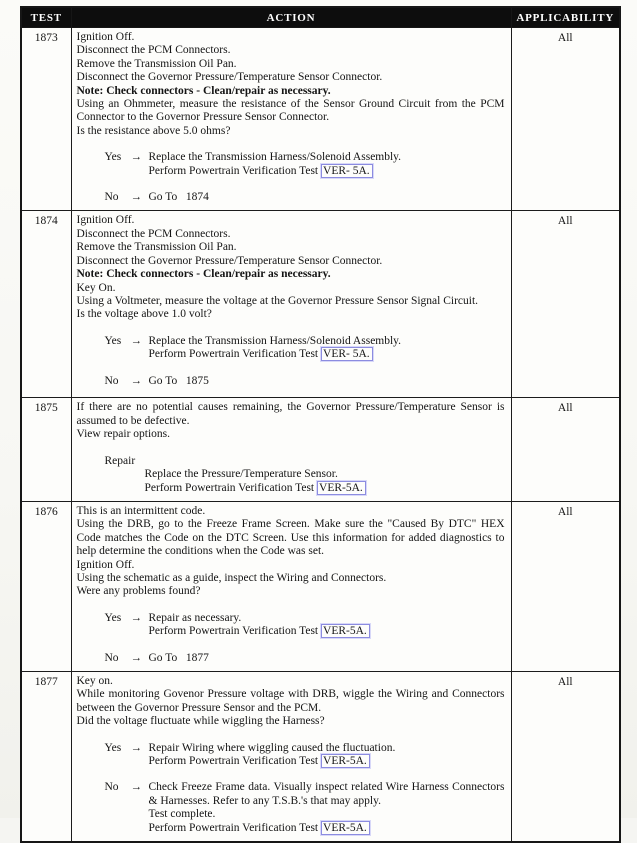  What do you see at coordinates (96, 287) in the screenshot?
I see `text-segment: Key On.` at bounding box center [96, 287].